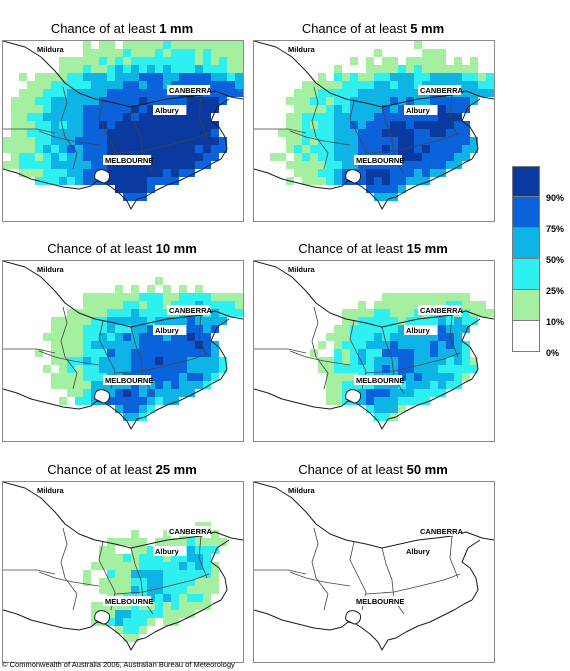 This screenshot has width=570, height=671. I want to click on city-label-mildura: Mildura, so click(50, 49).